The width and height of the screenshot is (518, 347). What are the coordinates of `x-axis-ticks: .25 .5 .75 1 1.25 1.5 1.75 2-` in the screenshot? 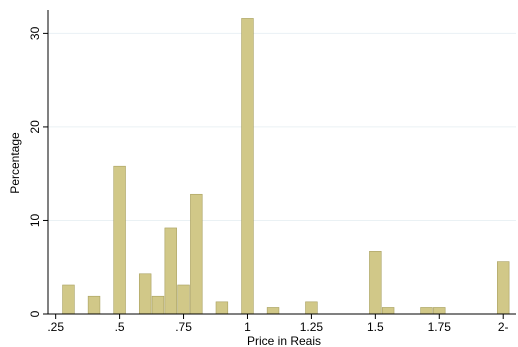 It's located at (278, 324).